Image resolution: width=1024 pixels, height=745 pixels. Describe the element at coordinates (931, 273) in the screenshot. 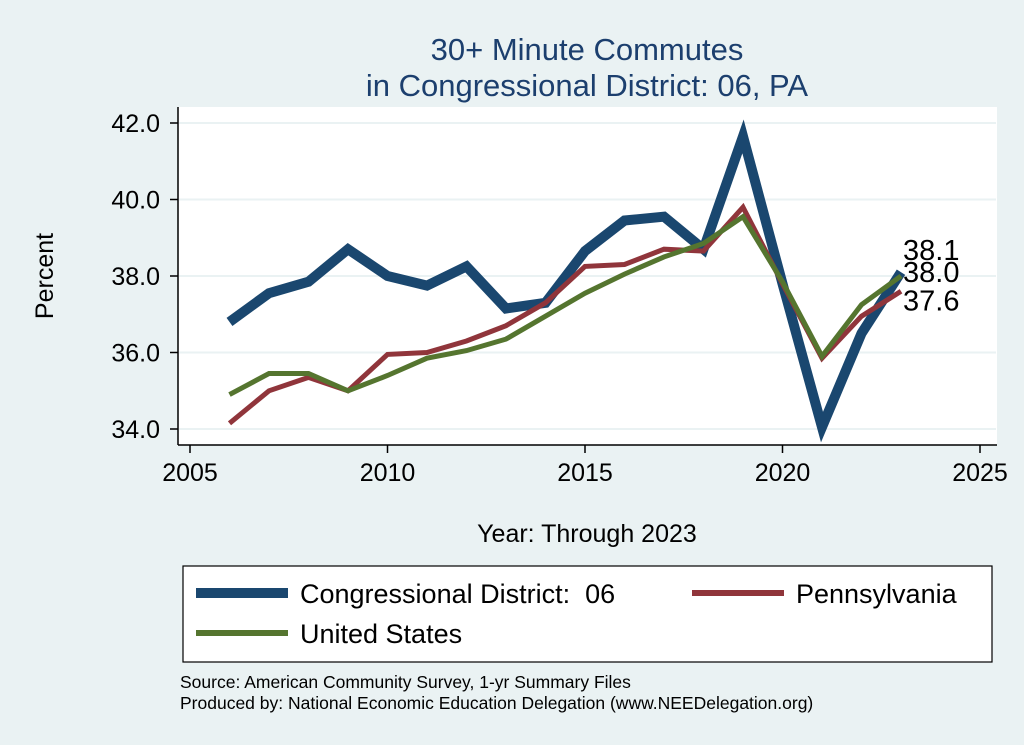

I see `end-label-united-states: 38.0` at that location.